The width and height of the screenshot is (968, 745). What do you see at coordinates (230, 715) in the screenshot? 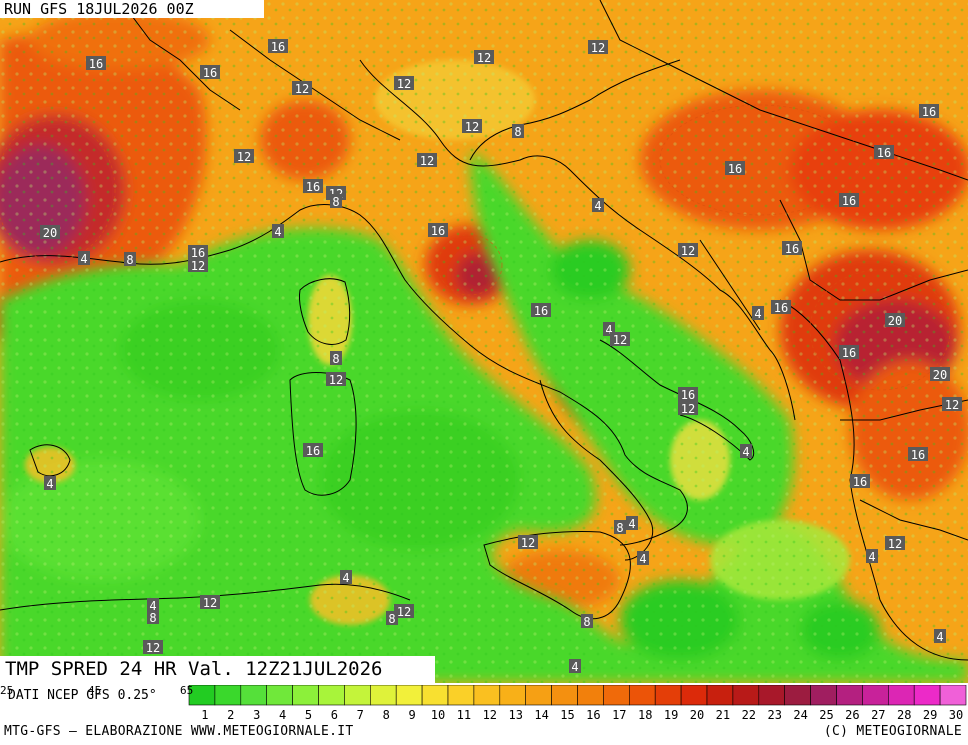
I see `legend-label: 2` at bounding box center [230, 715].